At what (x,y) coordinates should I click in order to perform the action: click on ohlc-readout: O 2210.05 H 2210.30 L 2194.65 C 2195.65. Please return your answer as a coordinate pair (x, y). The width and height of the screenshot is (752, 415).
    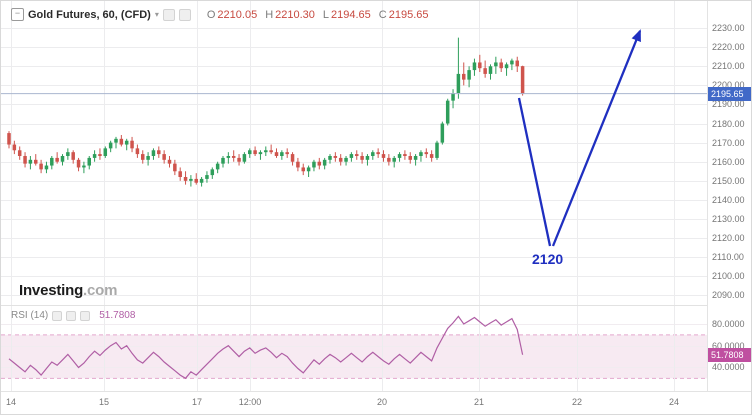
    Looking at the image, I should click on (315, 15).